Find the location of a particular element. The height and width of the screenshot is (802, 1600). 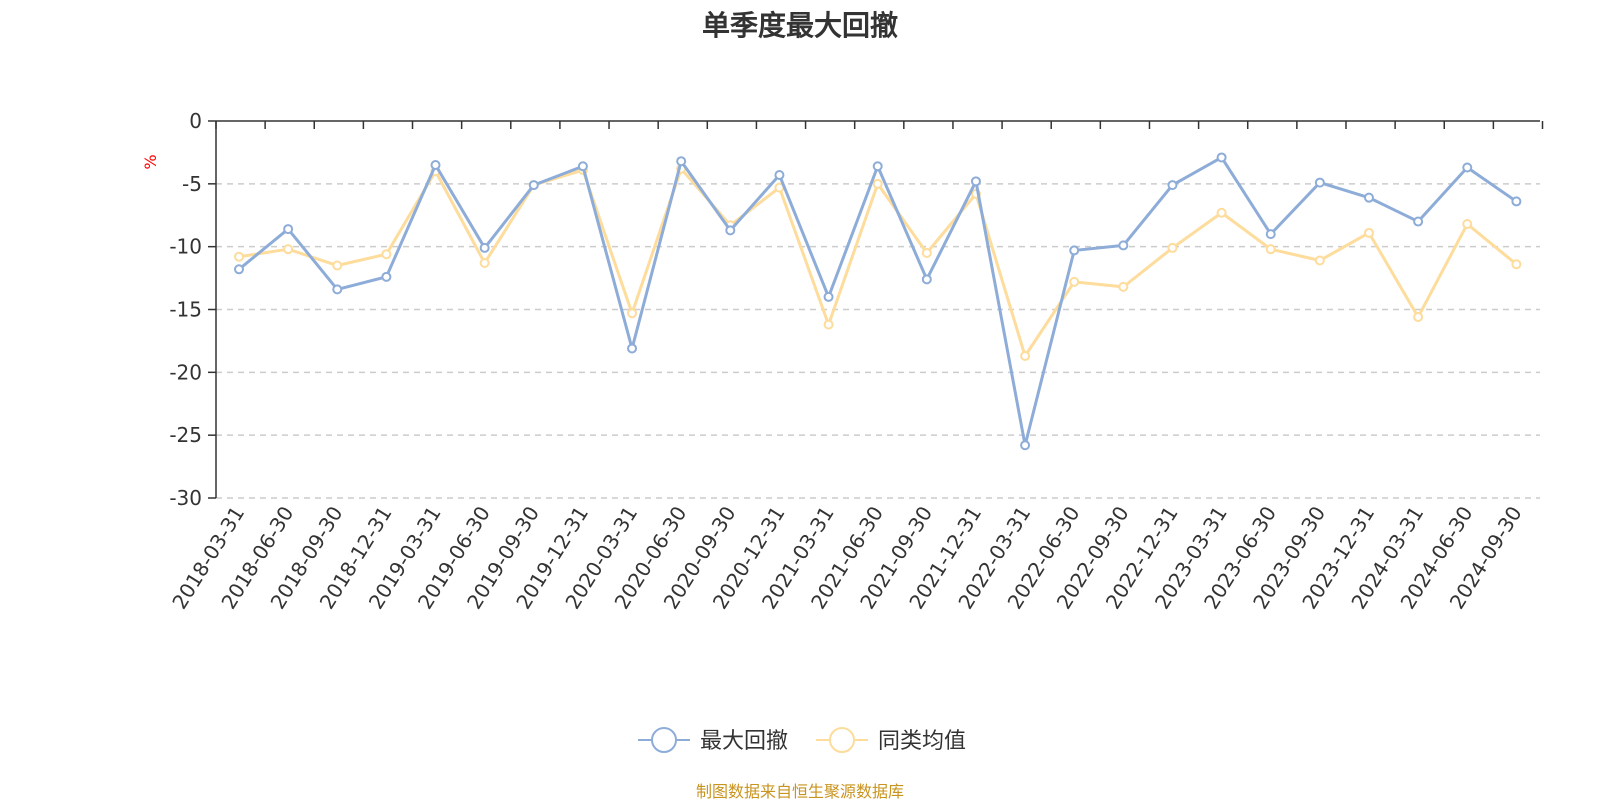

legend-label: 最大回撤 is located at coordinates (744, 741).